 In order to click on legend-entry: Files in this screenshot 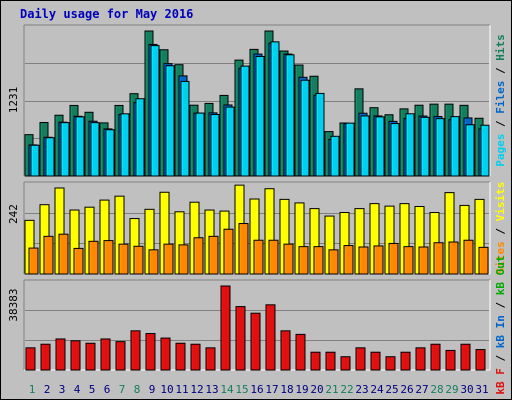, I will do `click(500, 97)`.